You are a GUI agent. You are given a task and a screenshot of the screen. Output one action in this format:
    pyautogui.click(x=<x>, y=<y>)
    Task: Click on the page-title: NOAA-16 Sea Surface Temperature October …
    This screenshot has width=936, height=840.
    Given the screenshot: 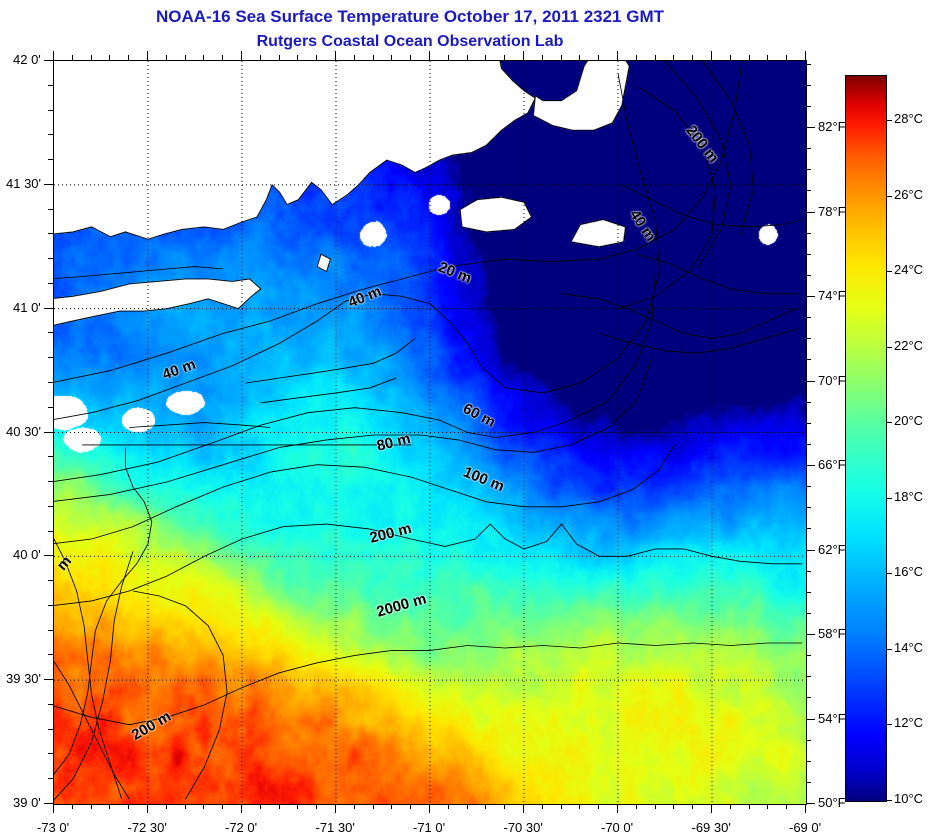 What is the action you would take?
    pyautogui.click(x=410, y=16)
    